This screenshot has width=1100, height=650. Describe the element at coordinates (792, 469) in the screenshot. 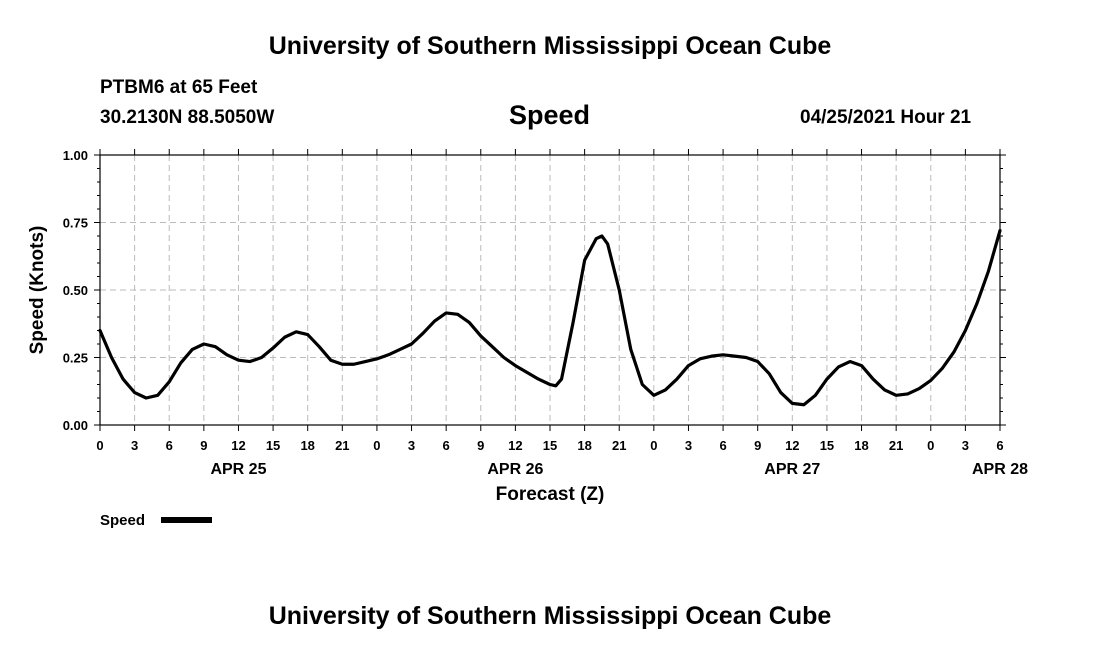

I see `day-label: APR 27` at that location.